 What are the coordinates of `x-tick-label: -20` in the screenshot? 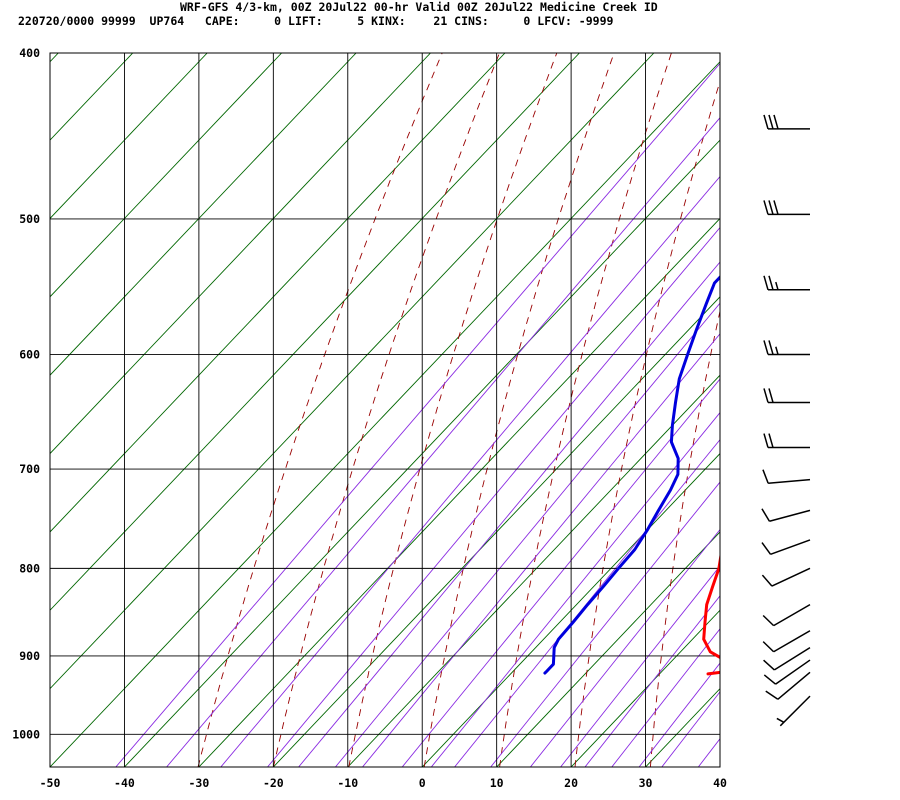 It's located at (273, 783).